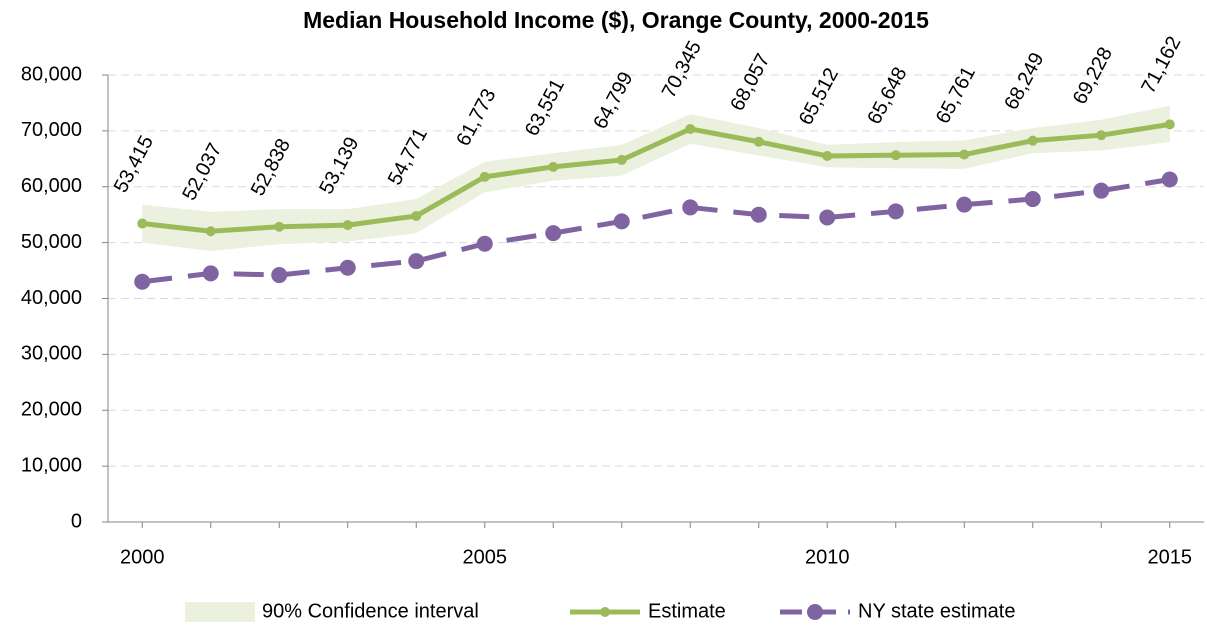  Describe the element at coordinates (476, 117) in the screenshot. I see `data-label: 61,773` at that location.